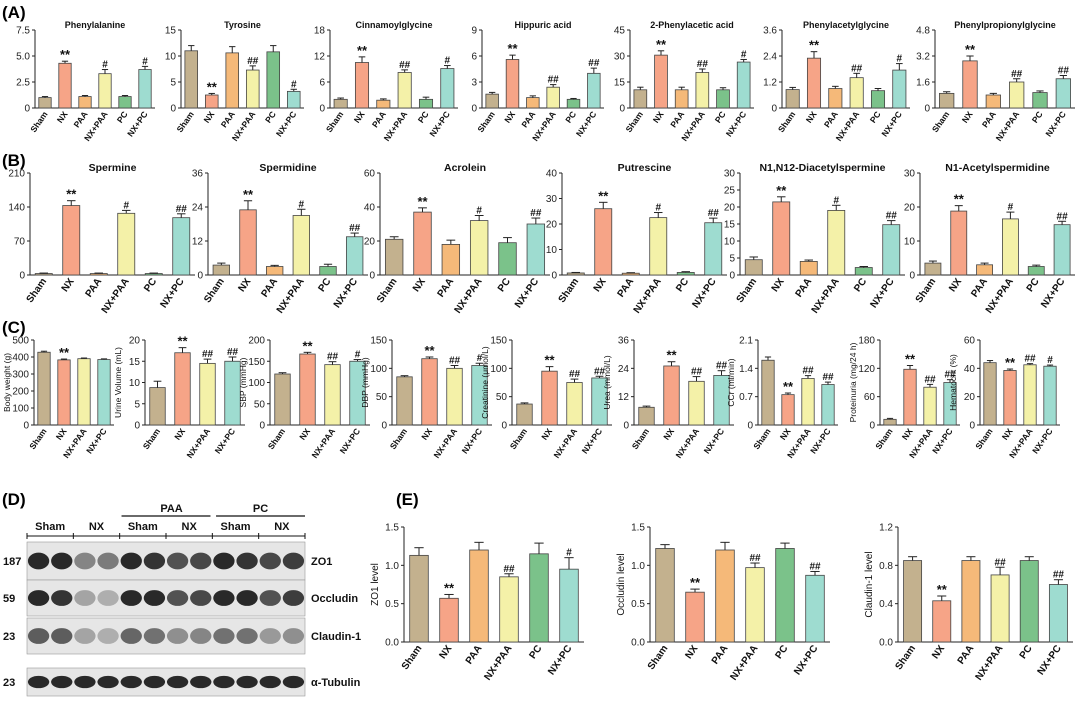 This screenshot has height=702, width=1080. I want to click on molecular-weight-label: 187, so click(12, 562).